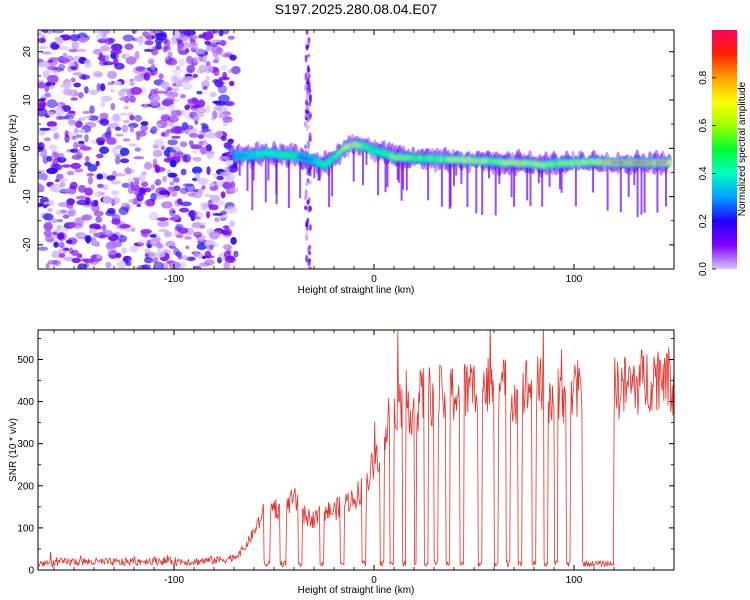 This screenshot has height=600, width=750. What do you see at coordinates (174, 580) in the screenshot?
I see `x-tick-label: -100` at bounding box center [174, 580].